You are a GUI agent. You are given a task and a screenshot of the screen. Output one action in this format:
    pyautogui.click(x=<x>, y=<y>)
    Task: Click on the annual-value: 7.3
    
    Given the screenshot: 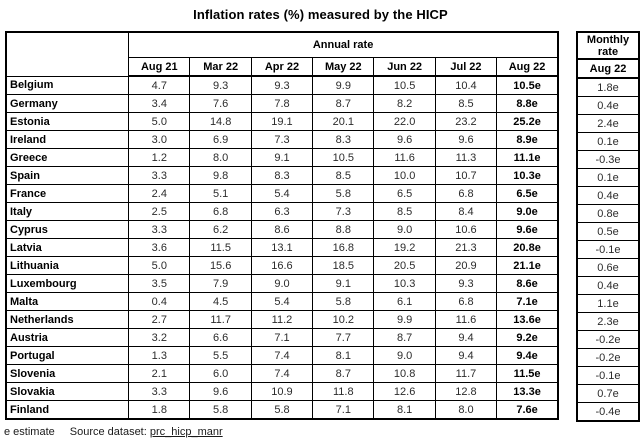 What is the action you would take?
    pyautogui.click(x=343, y=211)
    